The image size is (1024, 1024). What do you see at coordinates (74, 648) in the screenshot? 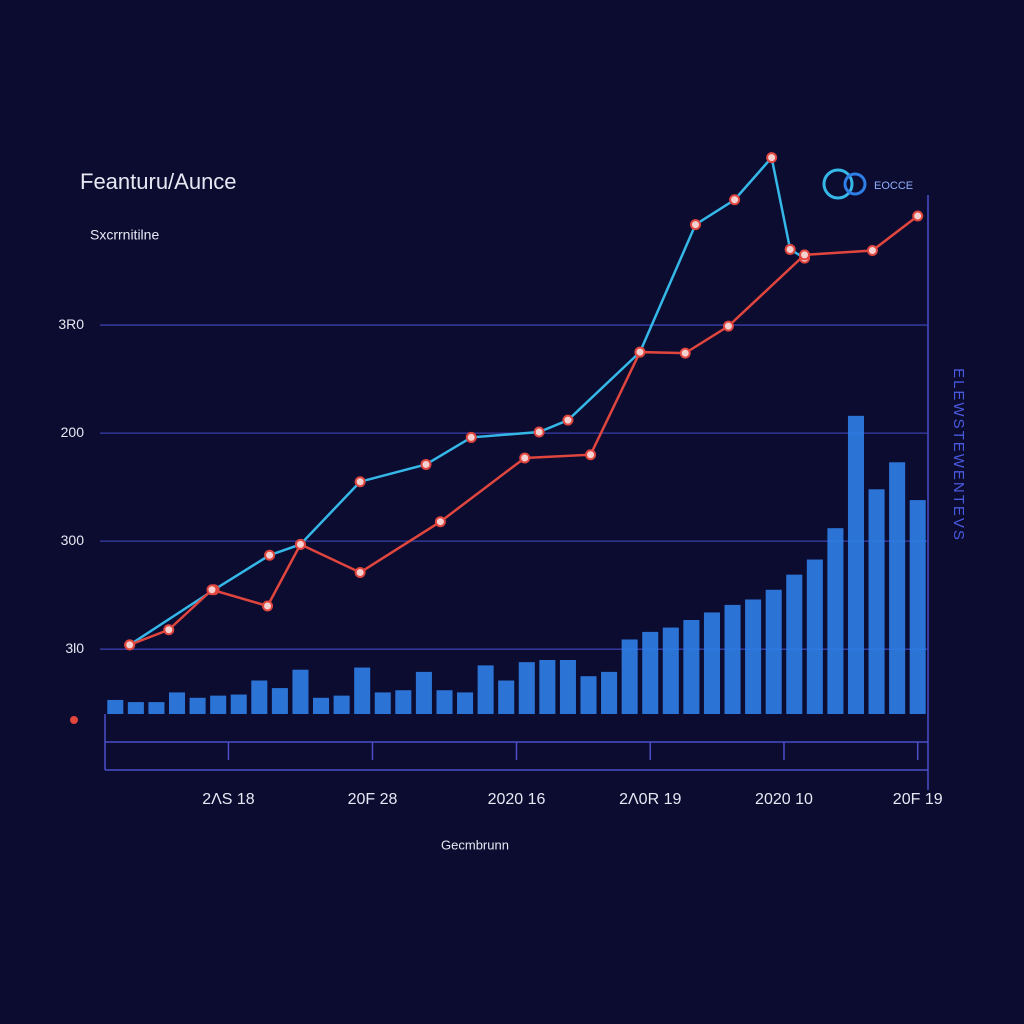
I see `y-tick-label: 3l0` at bounding box center [74, 648].